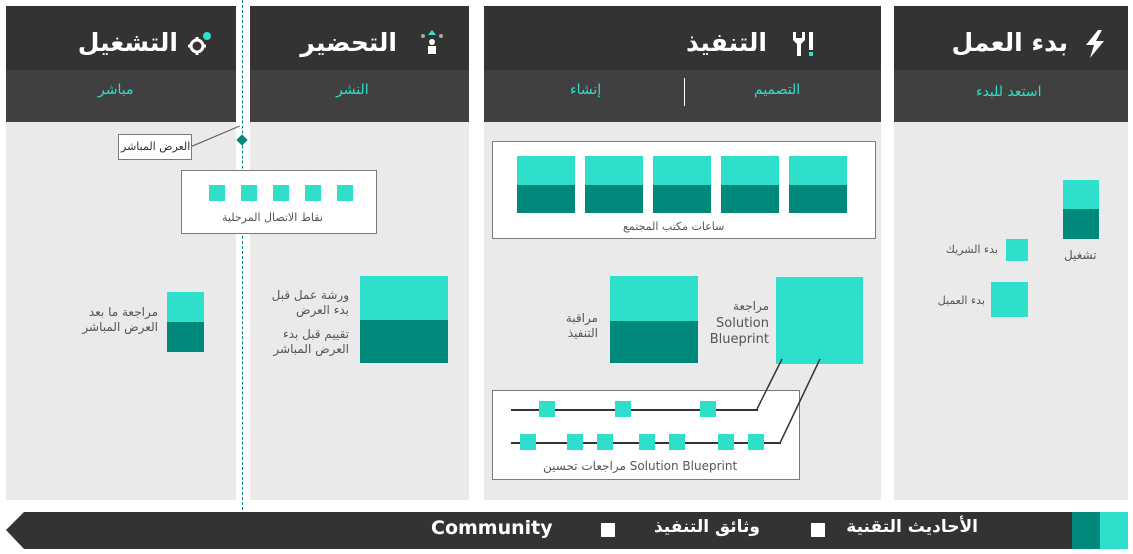 The height and width of the screenshot is (554, 1133). Describe the element at coordinates (777, 90) in the screenshot. I see `implement-sub-design: التصميم` at that location.